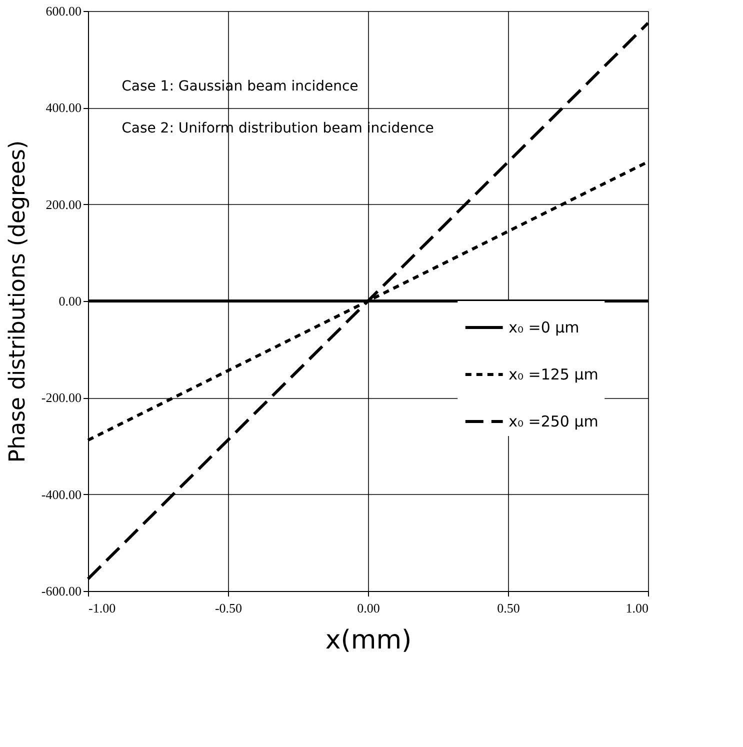 The width and height of the screenshot is (743, 747). Describe the element at coordinates (228, 608) in the screenshot. I see `x-tick-label: -0.50` at that location.